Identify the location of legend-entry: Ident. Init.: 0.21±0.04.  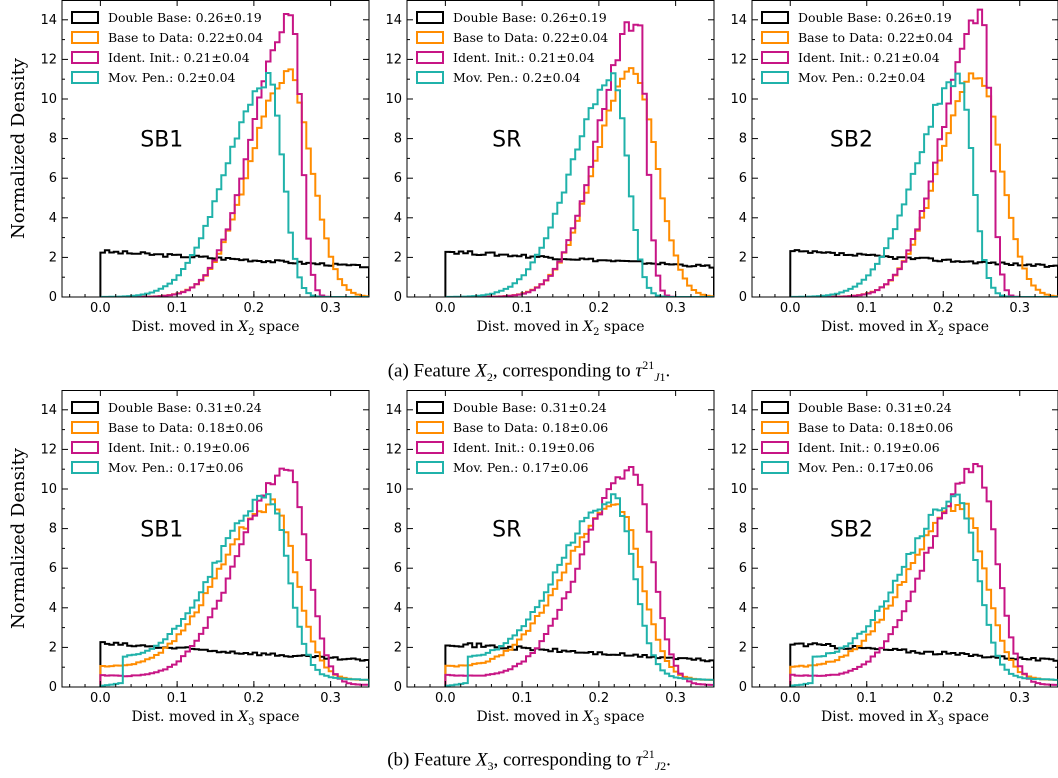
(524, 57).